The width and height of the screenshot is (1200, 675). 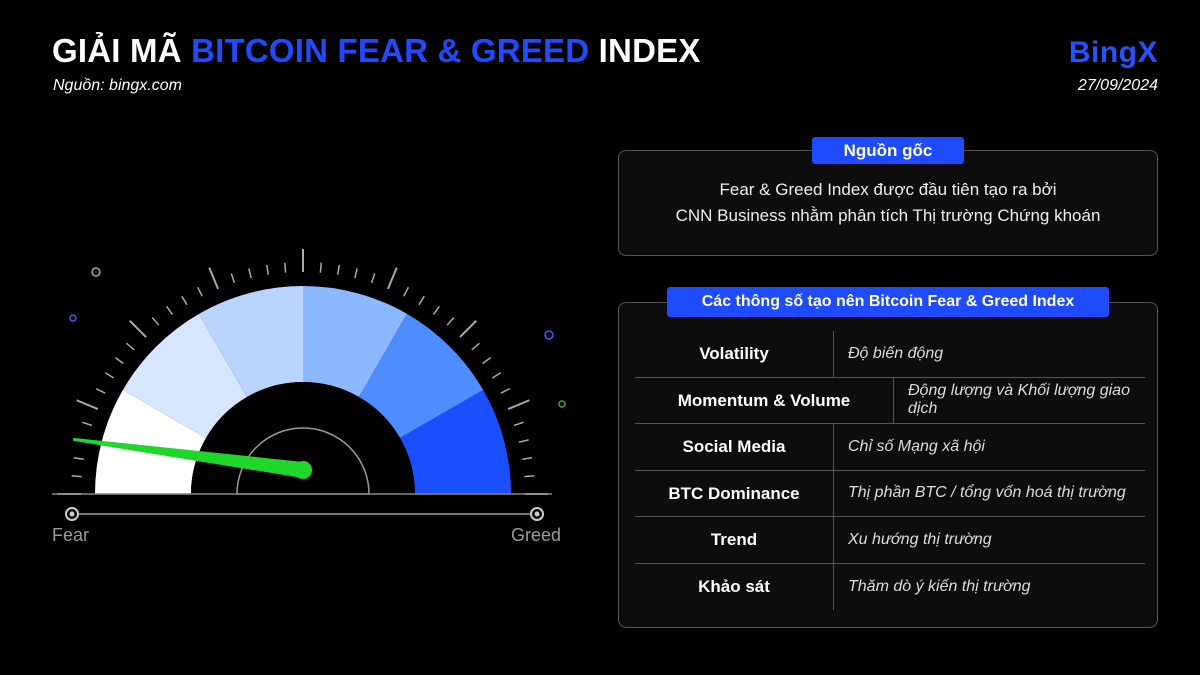 I want to click on greed-label: Greed, so click(x=536, y=535).